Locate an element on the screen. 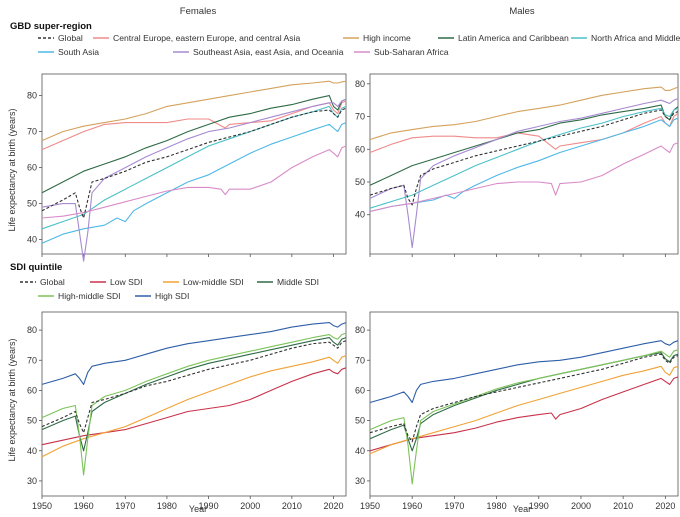 The height and width of the screenshot is (517, 680). series-line-central-europe-eastern-europe-and-central-asia is located at coordinates (194, 125).